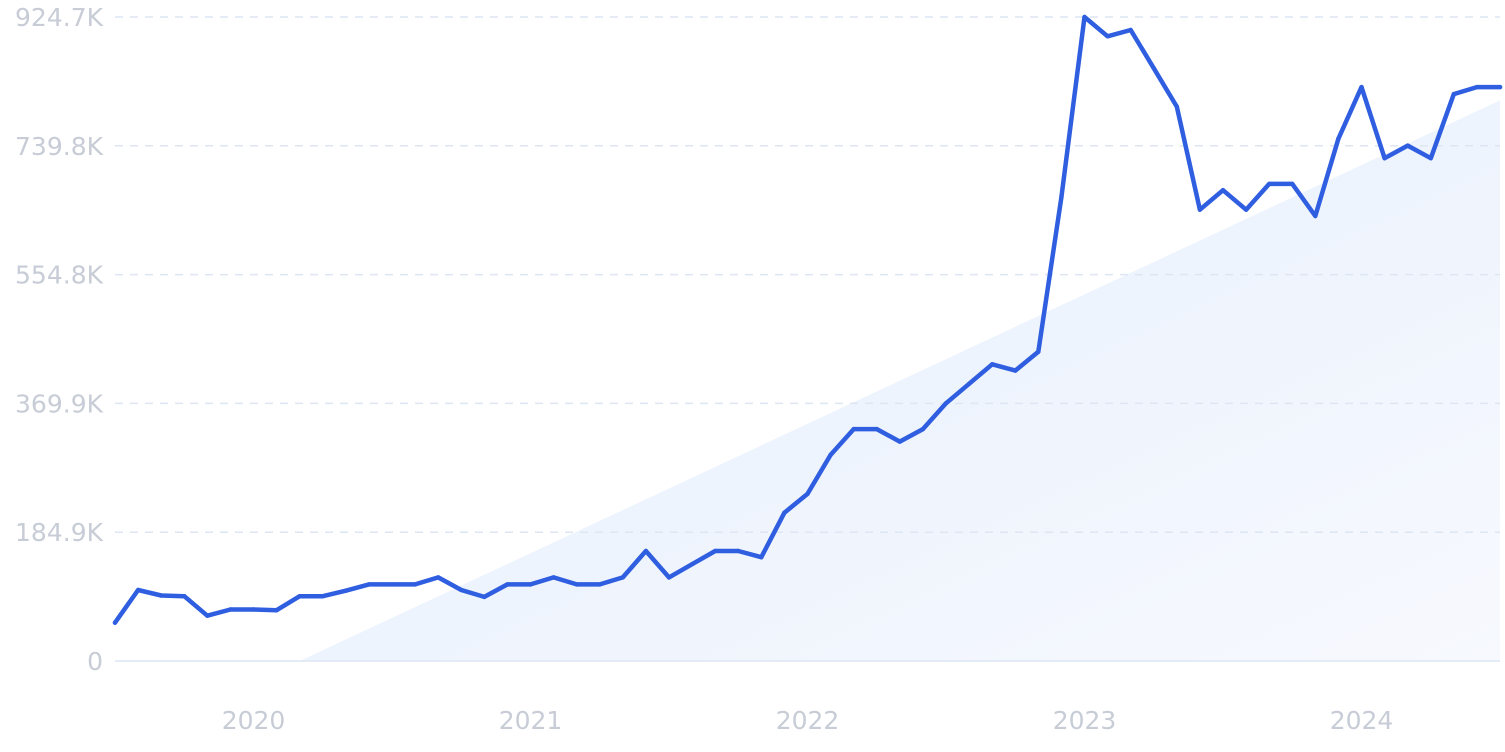  Describe the element at coordinates (254, 720) in the screenshot. I see `x-tick-label: 2020` at that location.